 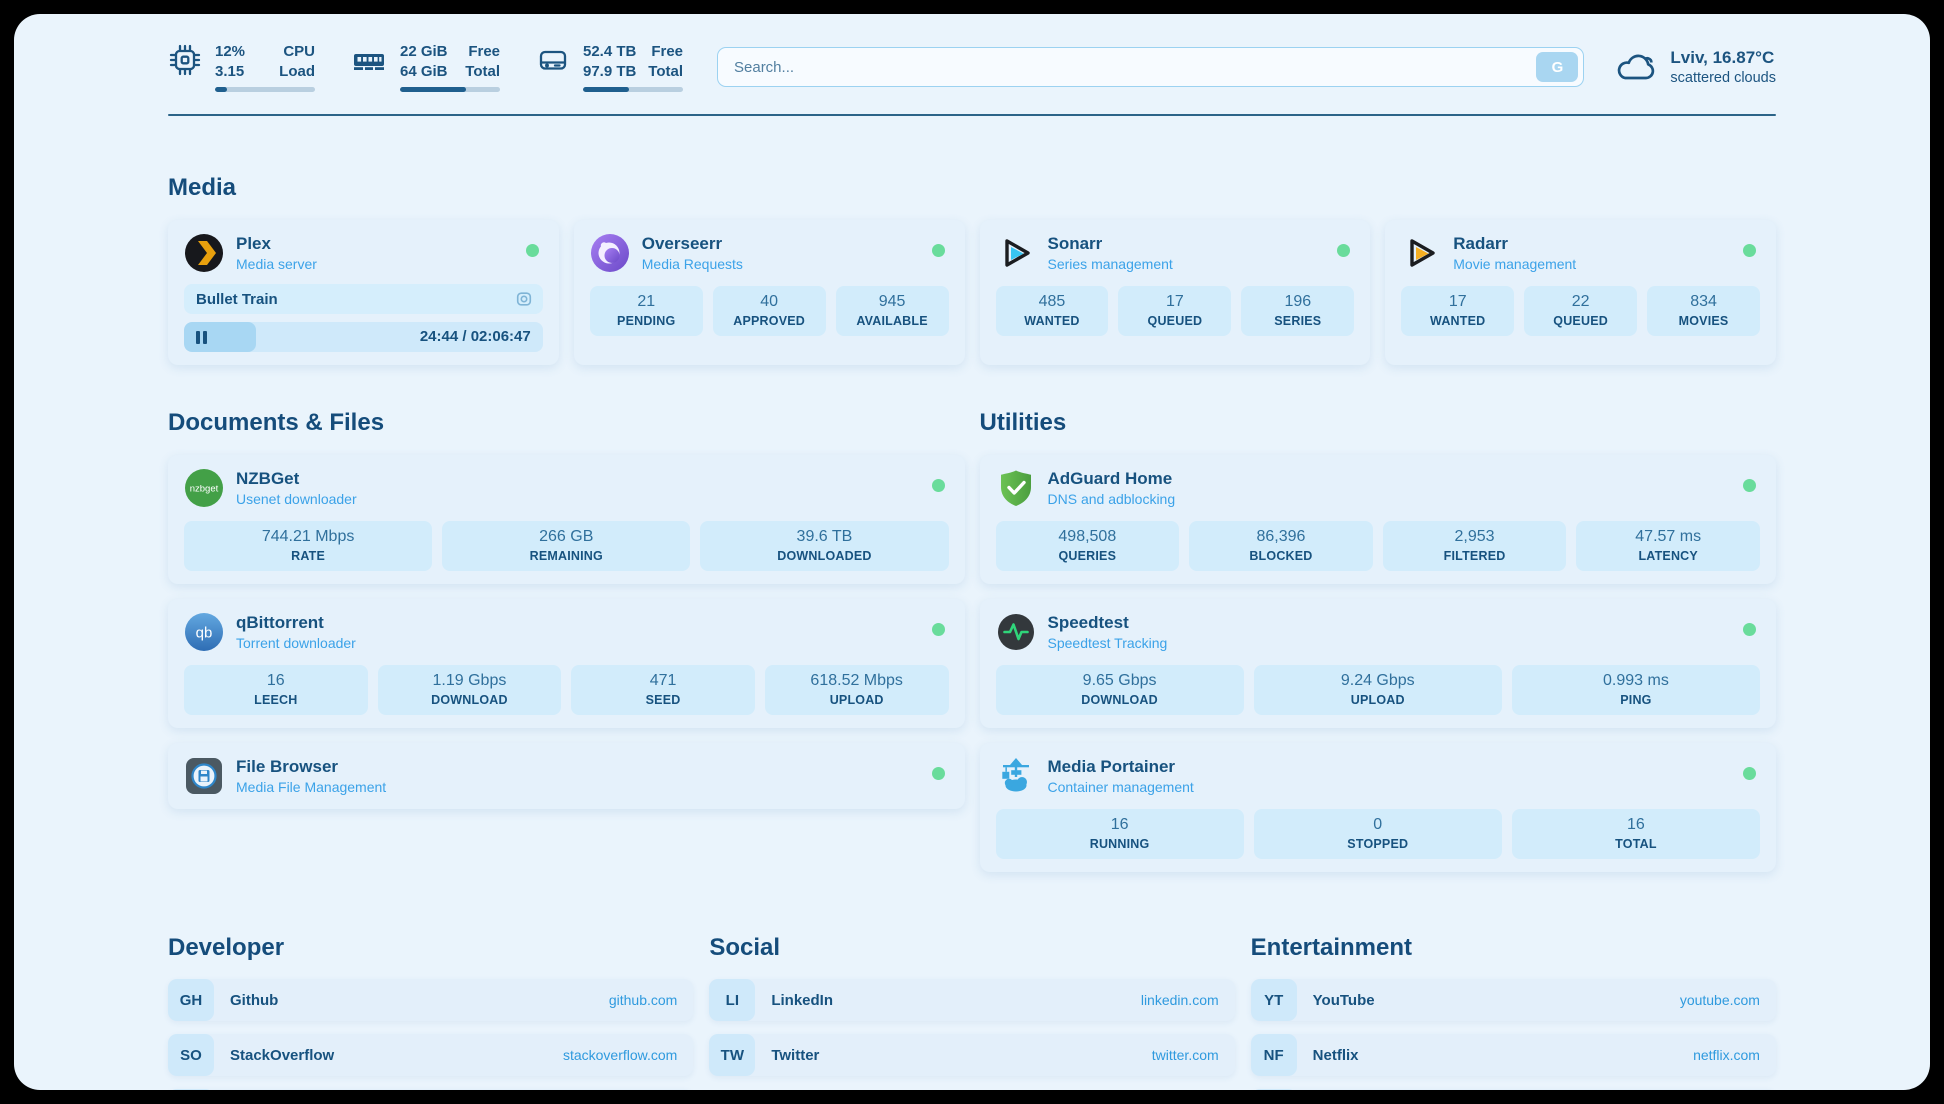 I want to click on stat-label: RATE, so click(x=308, y=556).